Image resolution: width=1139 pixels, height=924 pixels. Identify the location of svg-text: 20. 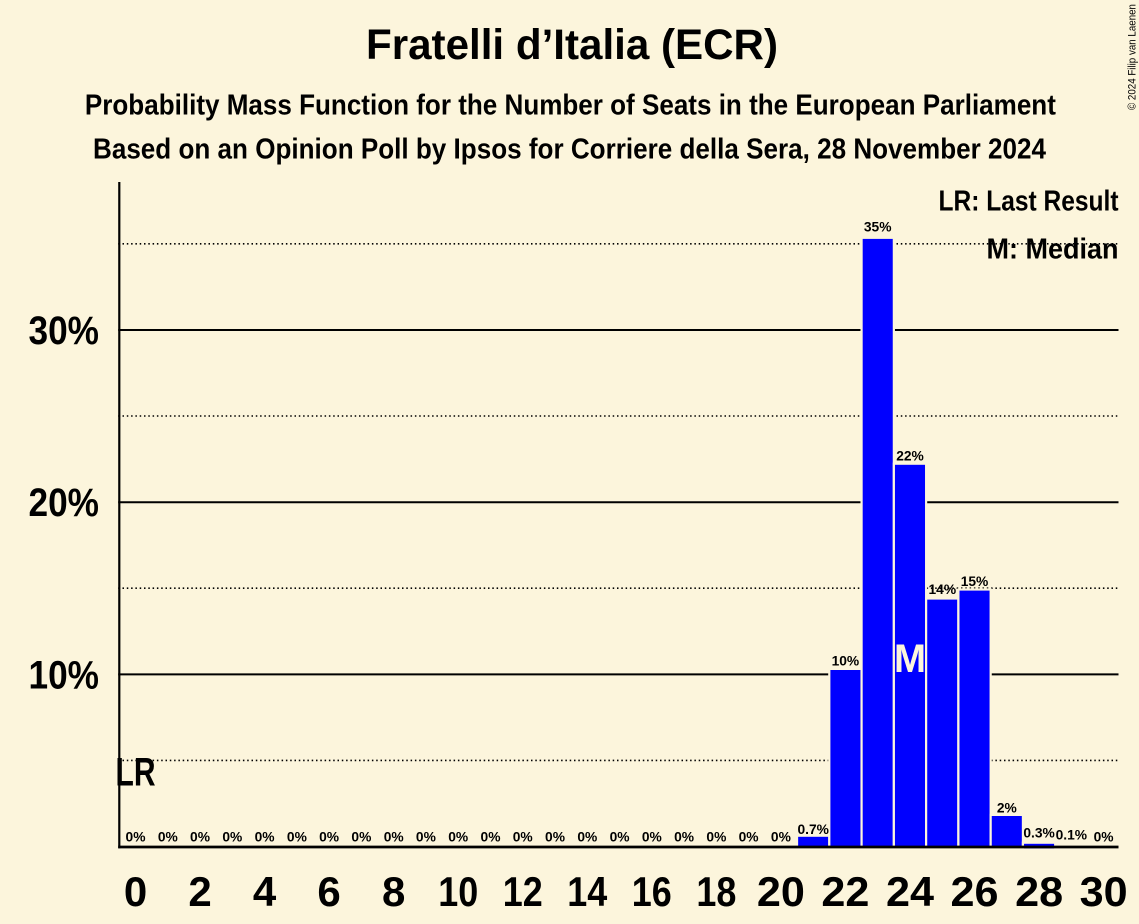
(781, 891).